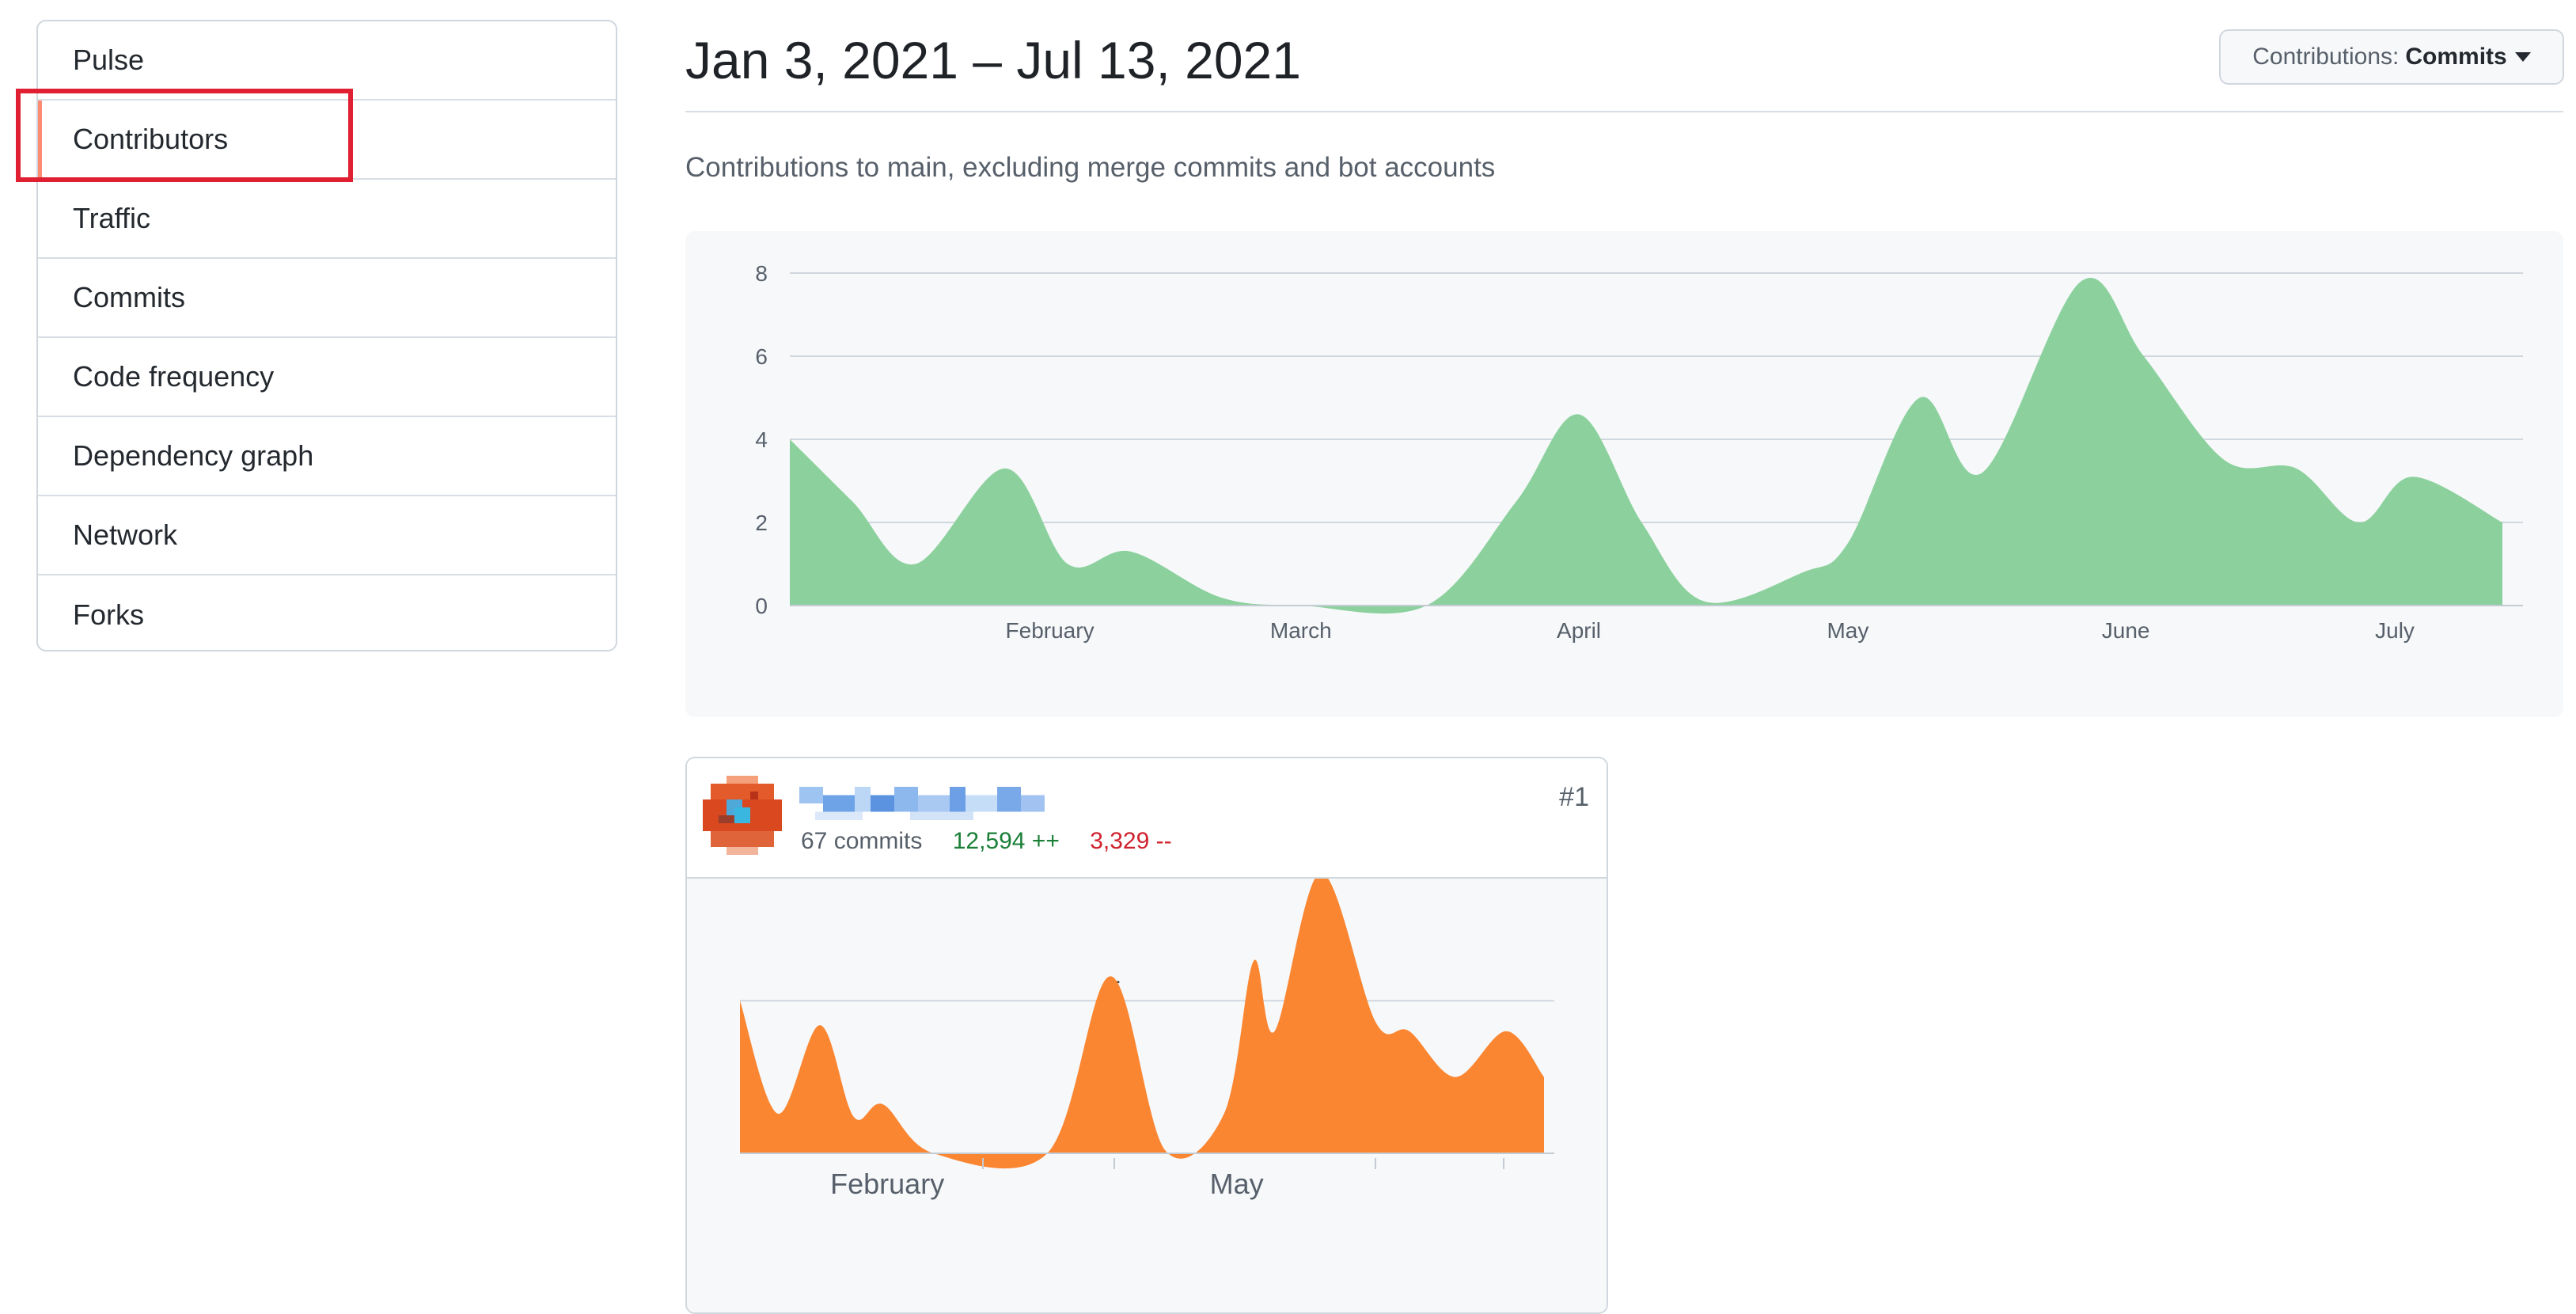 The image size is (2576, 1314). What do you see at coordinates (1301, 630) in the screenshot?
I see `x-tick-label: March` at bounding box center [1301, 630].